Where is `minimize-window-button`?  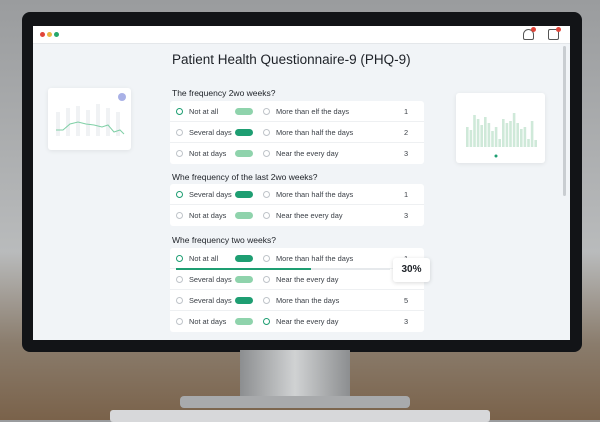 minimize-window-button is located at coordinates (49, 34).